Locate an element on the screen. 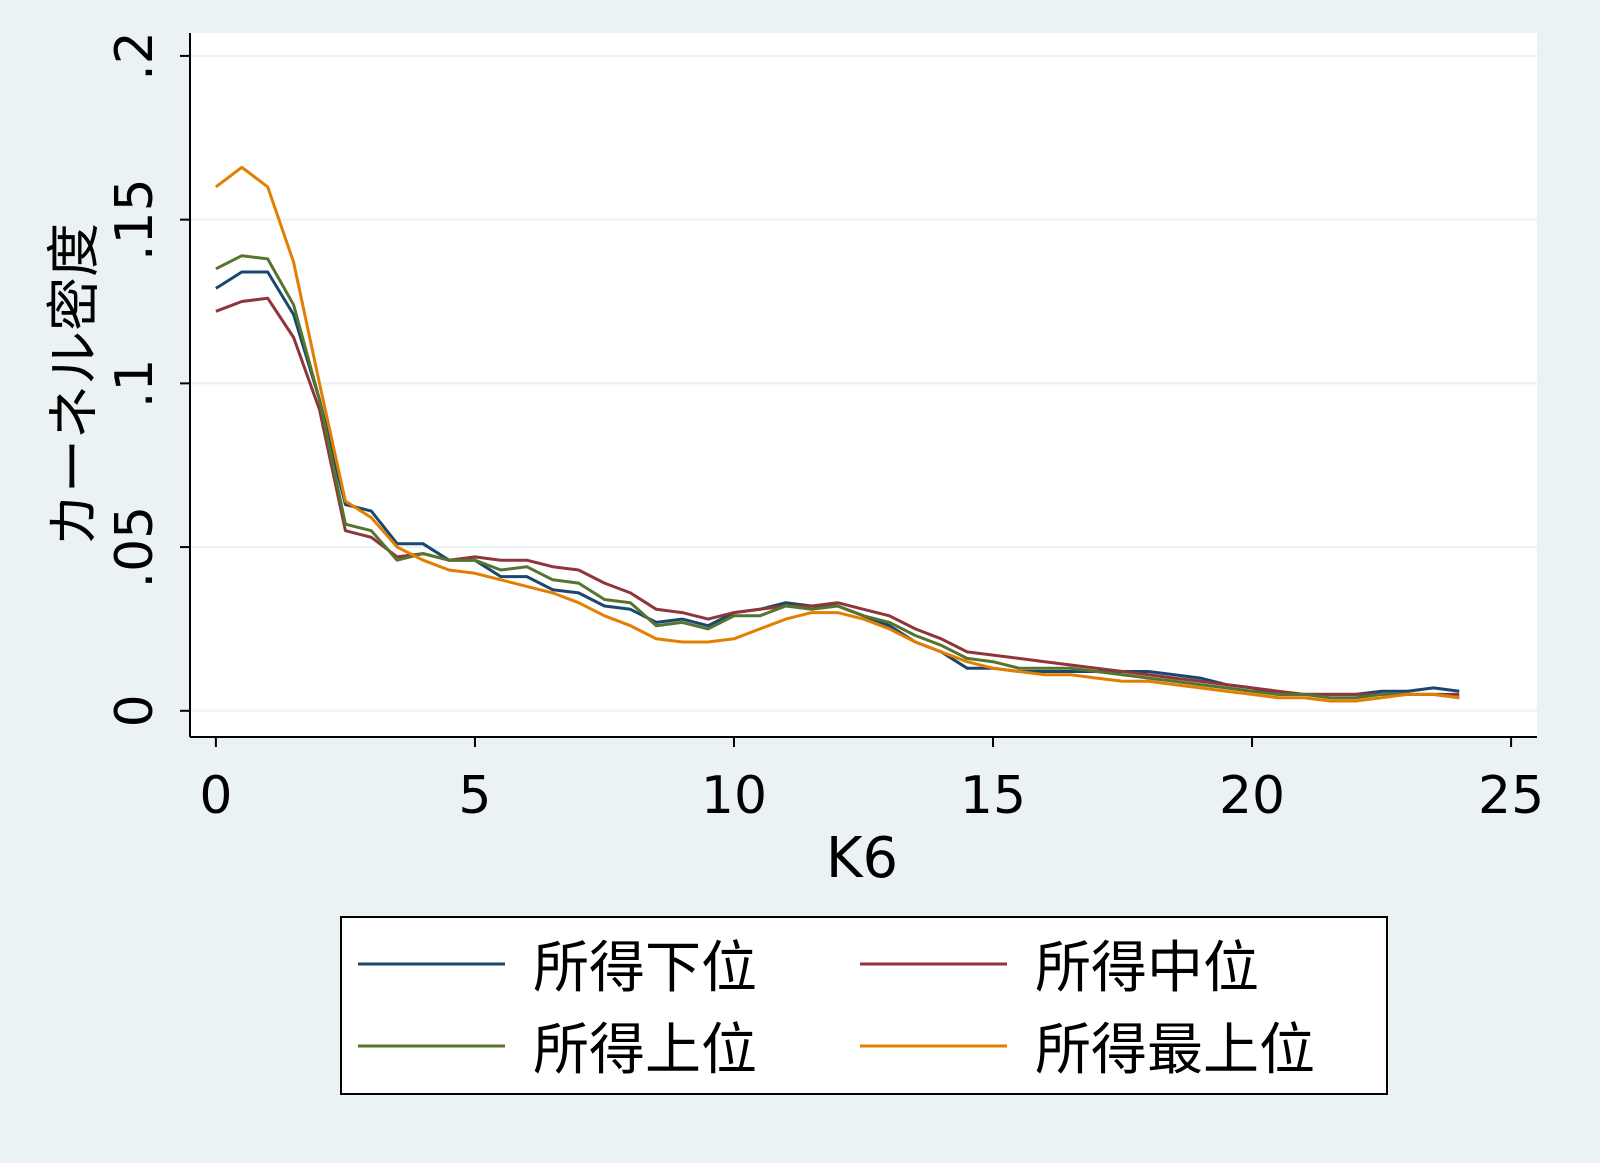 The height and width of the screenshot is (1163, 1600). x-tick-label: 20 is located at coordinates (1252, 796).